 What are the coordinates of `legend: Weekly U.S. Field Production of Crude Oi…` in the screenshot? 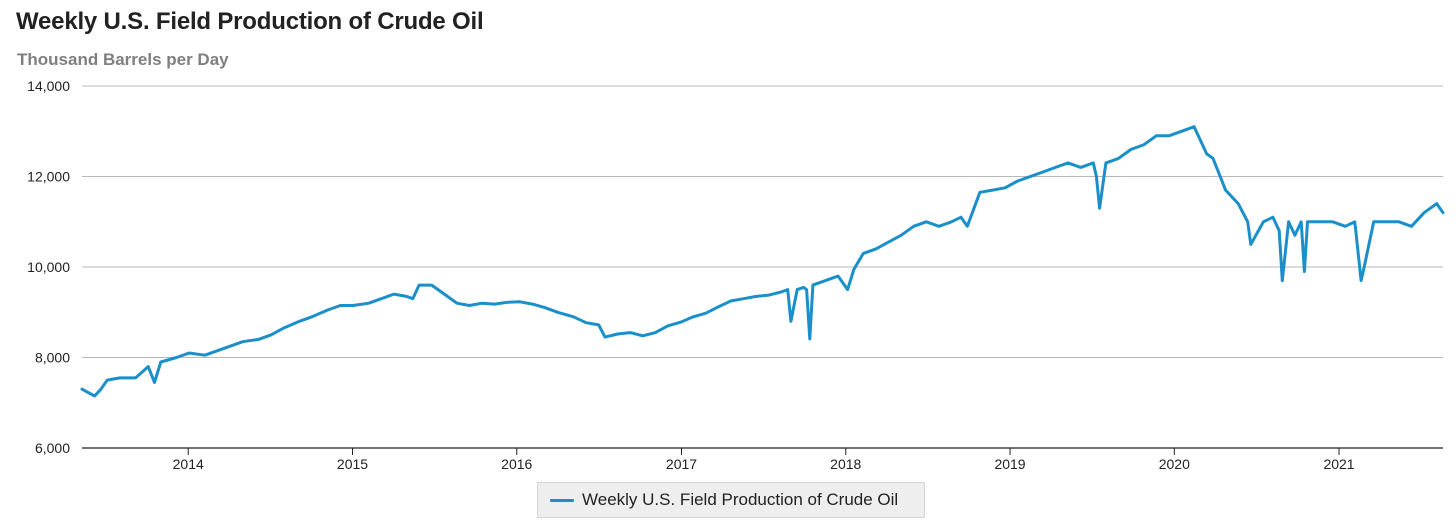 It's located at (731, 500).